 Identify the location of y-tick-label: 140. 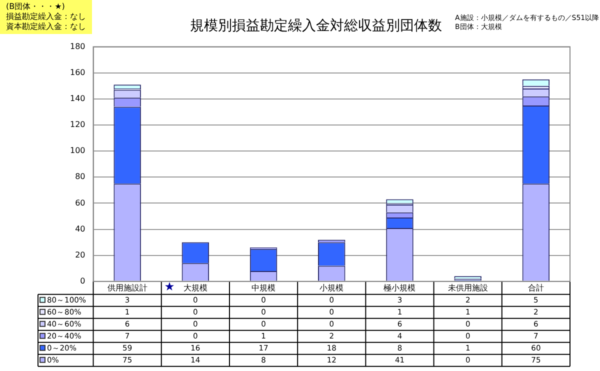
(78, 99).